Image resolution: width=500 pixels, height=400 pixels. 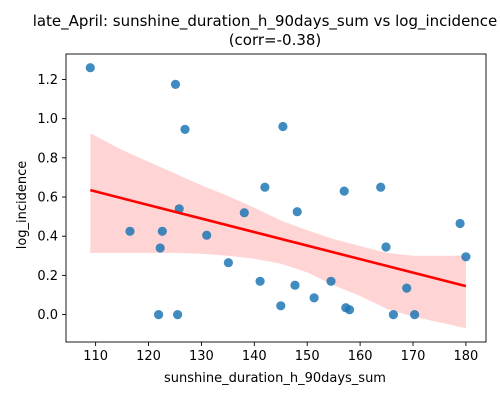 What do you see at coordinates (360, 356) in the screenshot?
I see `x-tick-label: 160` at bounding box center [360, 356].